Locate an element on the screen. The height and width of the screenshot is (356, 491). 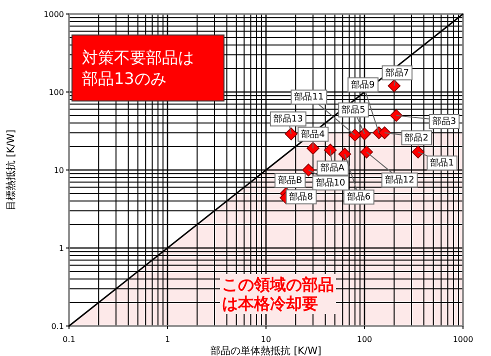
annotation: 部品7 is located at coordinates (397, 72).